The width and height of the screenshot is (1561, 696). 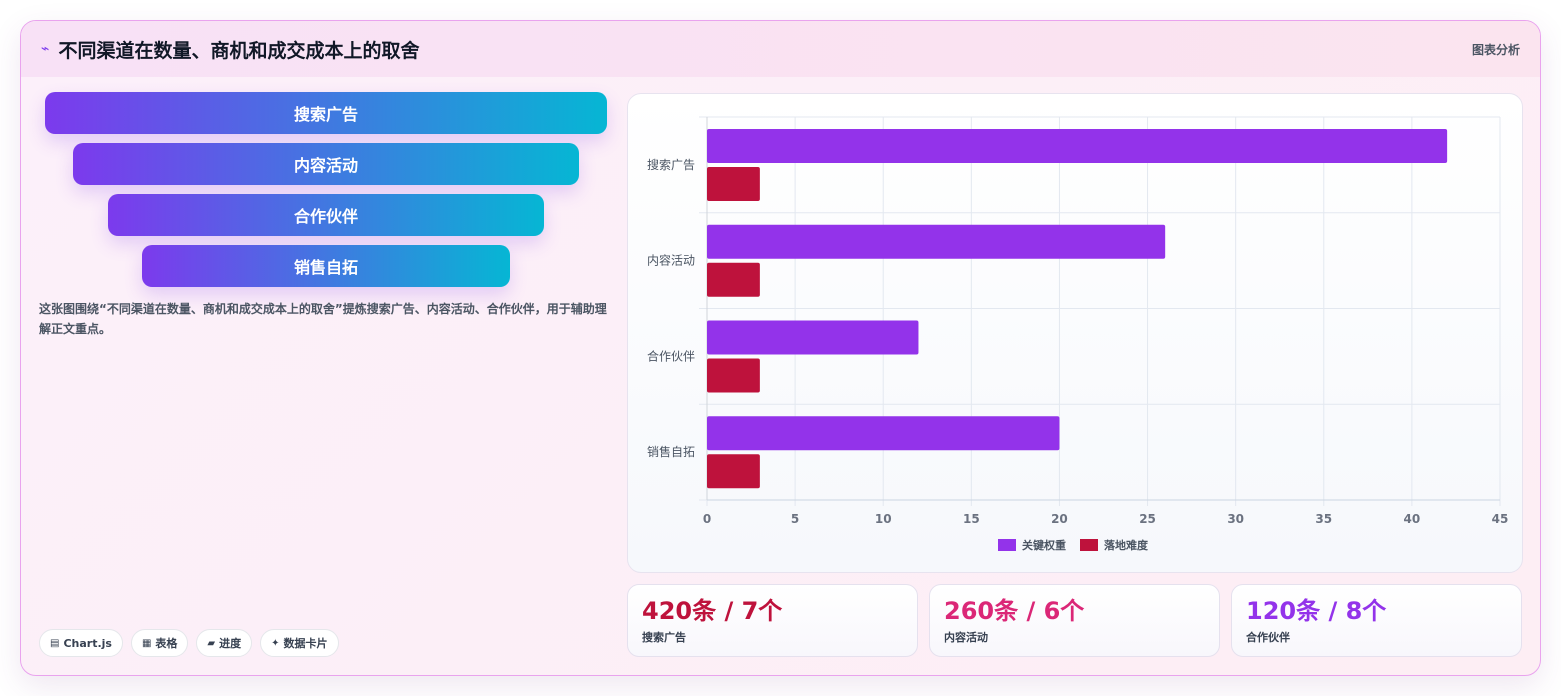 I want to click on stat-label: 搜索广告, so click(x=664, y=637).